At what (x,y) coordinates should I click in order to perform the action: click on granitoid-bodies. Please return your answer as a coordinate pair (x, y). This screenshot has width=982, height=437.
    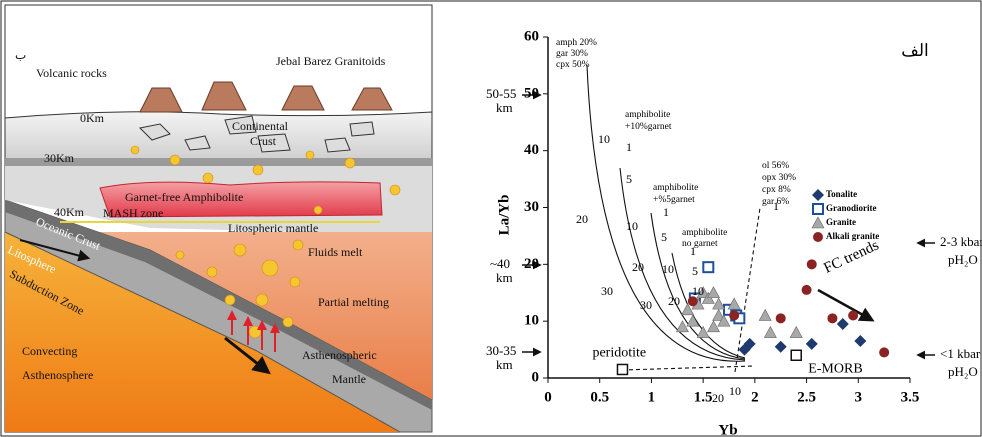
    Looking at the image, I should click on (256, 134).